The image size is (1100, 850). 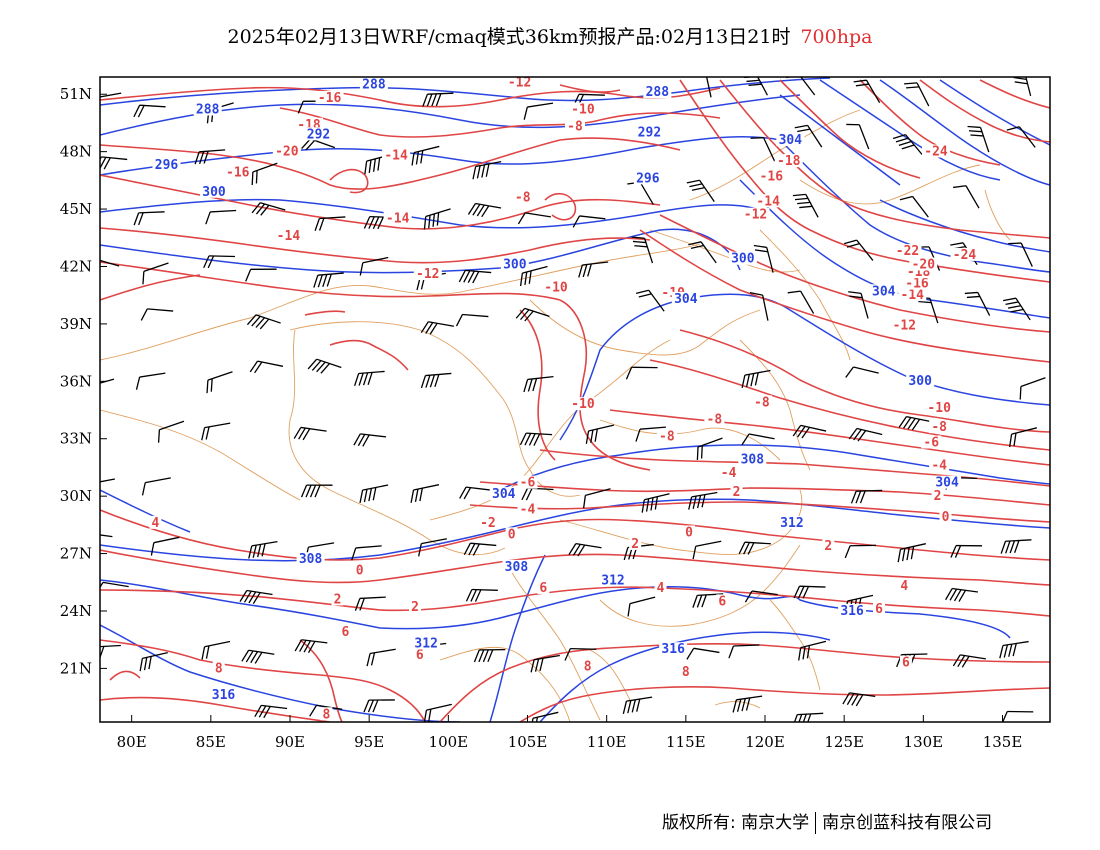 What do you see at coordinates (907, 823) in the screenshot?
I see `credit-company: 南京创蓝科技有限公司` at bounding box center [907, 823].